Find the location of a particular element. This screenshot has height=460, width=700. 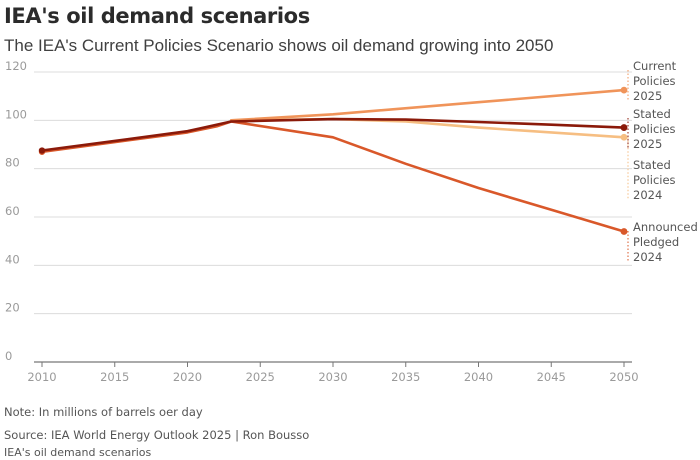

chart-caption: IEA's oil demand scenarios is located at coordinates (78, 452).